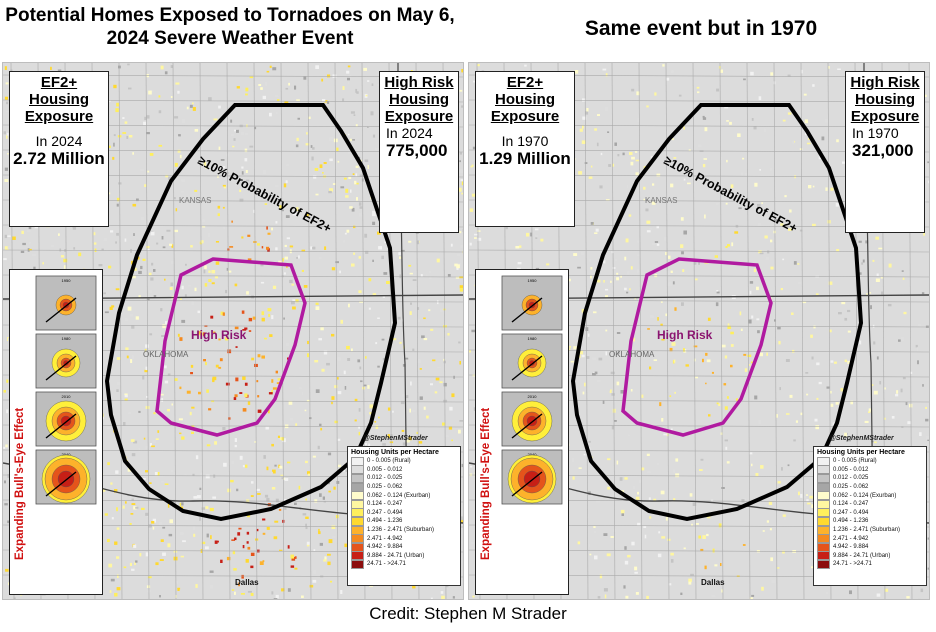 This screenshot has height=632, width=936. What do you see at coordinates (404, 487) in the screenshot?
I see `legend-entry: 0.025 - 0.062` at bounding box center [404, 487].